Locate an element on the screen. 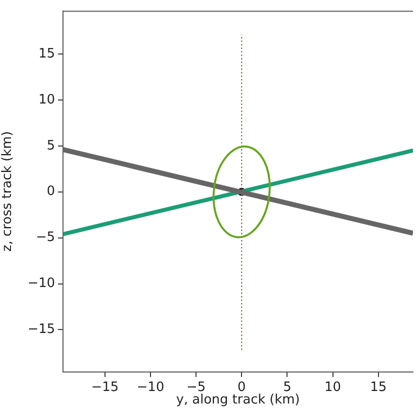 The width and height of the screenshot is (419, 408). y-tick-label: −10 is located at coordinates (41, 284).